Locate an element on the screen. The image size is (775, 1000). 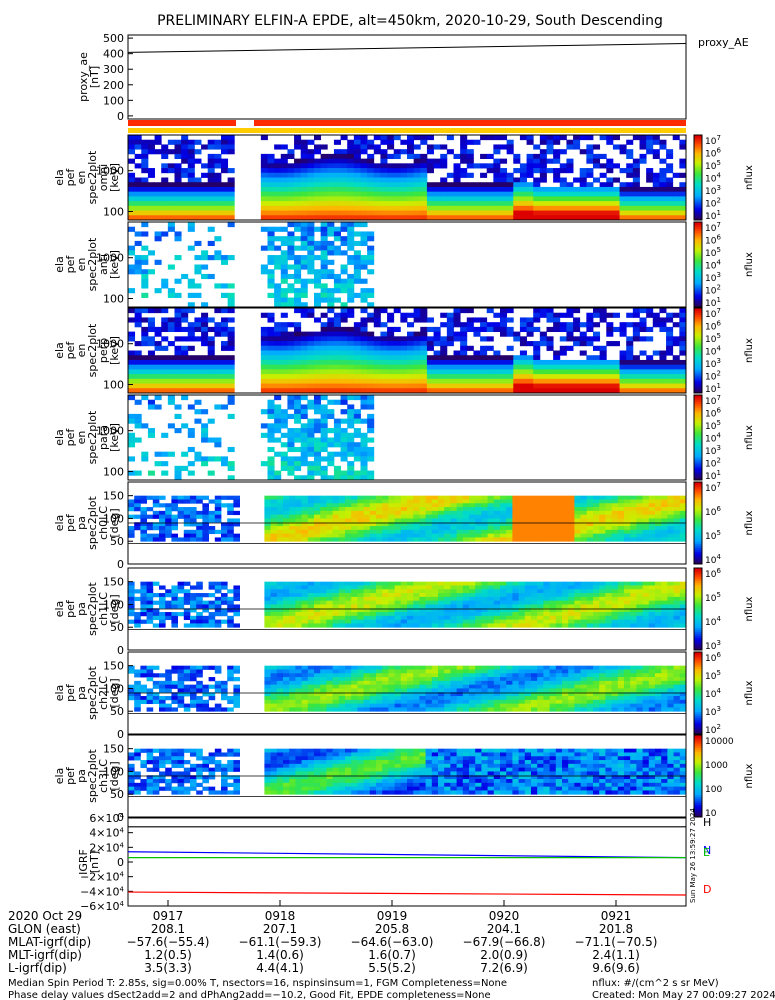
proxy-ae-tick-label: 500 is located at coordinates (113, 38).